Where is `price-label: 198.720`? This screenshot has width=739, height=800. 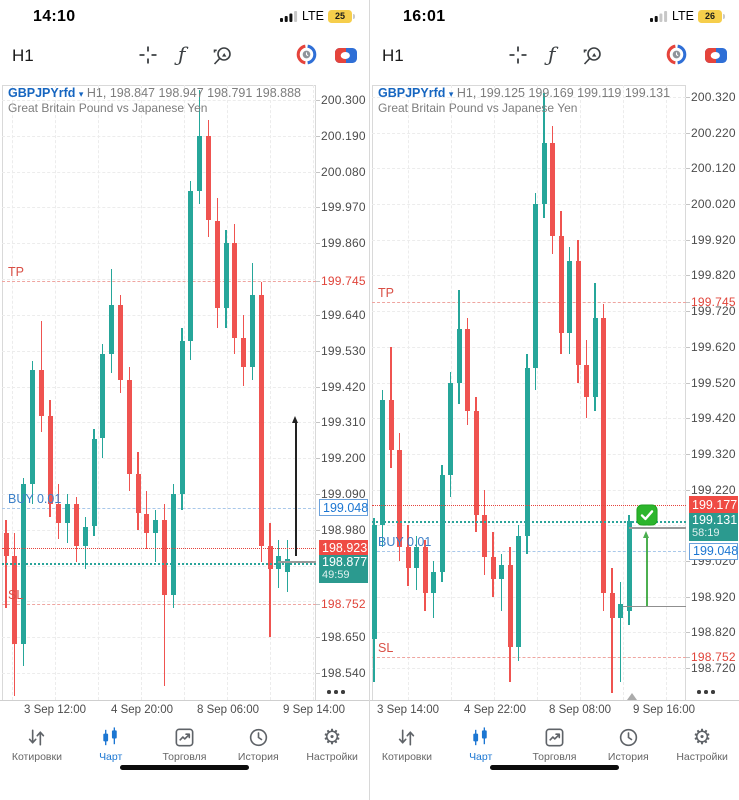
price-label: 198.720 is located at coordinates (713, 668).